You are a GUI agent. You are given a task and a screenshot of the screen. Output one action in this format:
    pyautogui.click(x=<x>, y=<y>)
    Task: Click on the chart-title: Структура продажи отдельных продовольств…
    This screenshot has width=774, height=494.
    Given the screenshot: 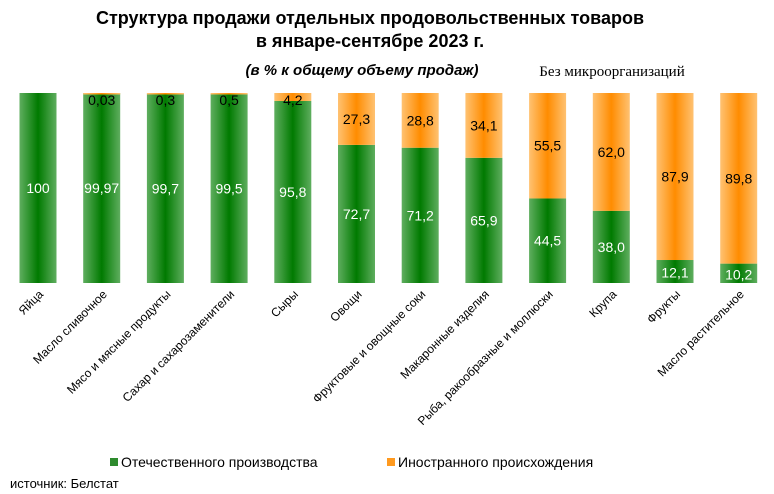 What is the action you would take?
    pyautogui.click(x=370, y=18)
    